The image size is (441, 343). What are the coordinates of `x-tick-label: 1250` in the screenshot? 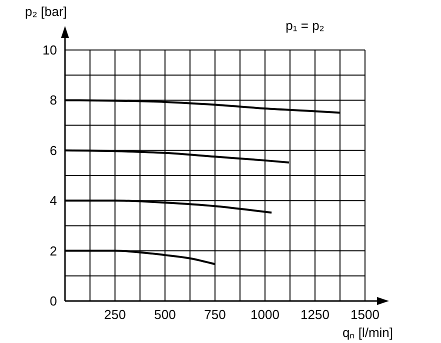 It's located at (315, 314).